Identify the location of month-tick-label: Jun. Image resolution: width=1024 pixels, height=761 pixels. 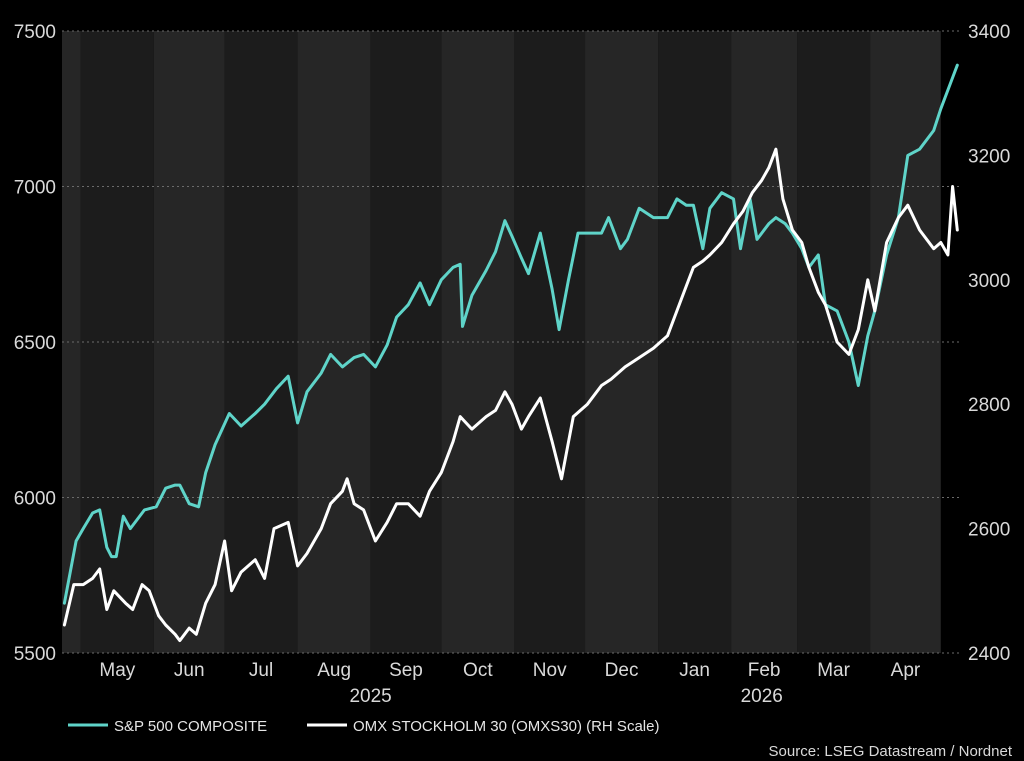
(189, 670).